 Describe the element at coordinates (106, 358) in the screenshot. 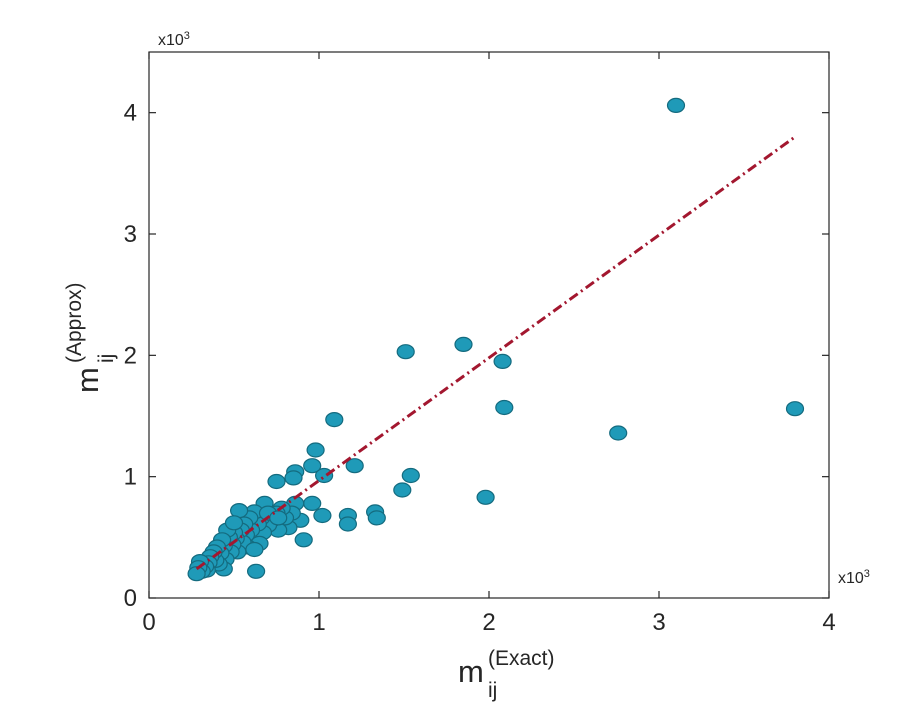

I see `y-axis-label-subscript: ij` at that location.